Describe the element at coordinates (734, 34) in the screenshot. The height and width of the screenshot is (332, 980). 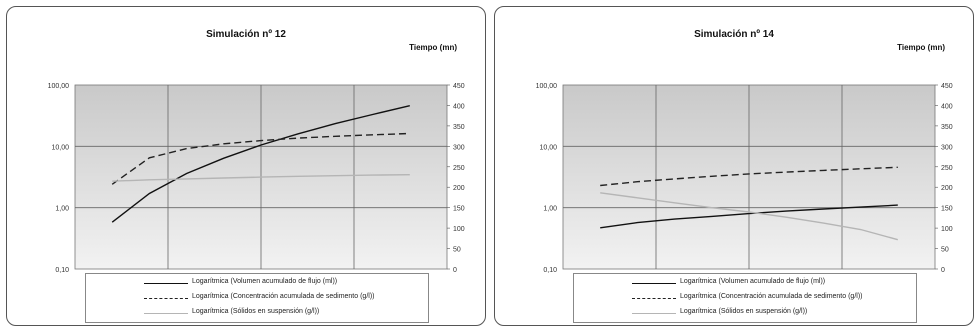
I see `chart-title: Simulación nº 14` at that location.